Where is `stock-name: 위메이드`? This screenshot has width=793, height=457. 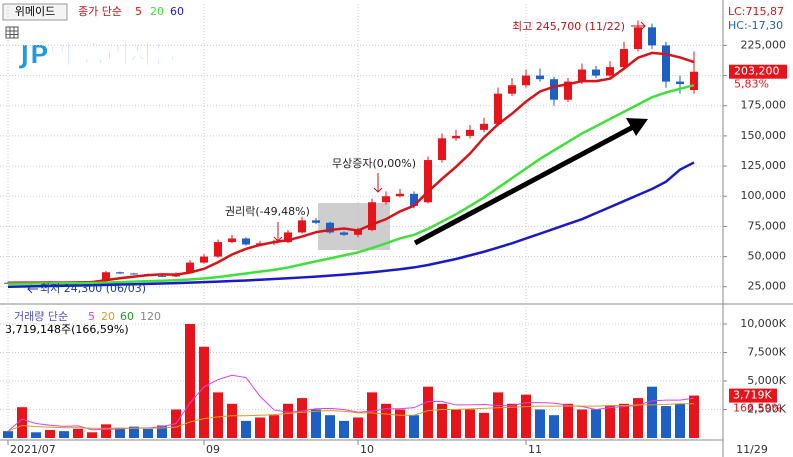
stock-name: 위메이드 is located at coordinates (35, 11).